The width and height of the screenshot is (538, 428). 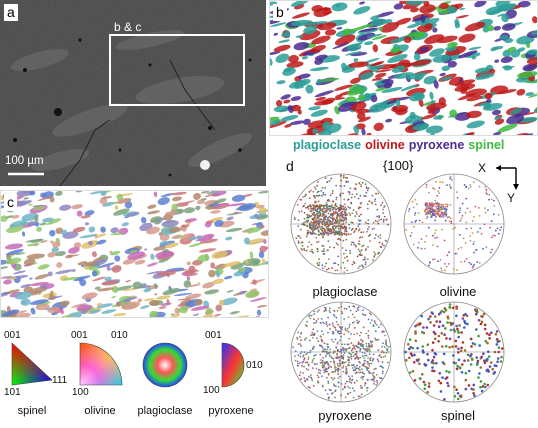 I want to click on pole-figure-plagioclase, so click(x=341, y=224).